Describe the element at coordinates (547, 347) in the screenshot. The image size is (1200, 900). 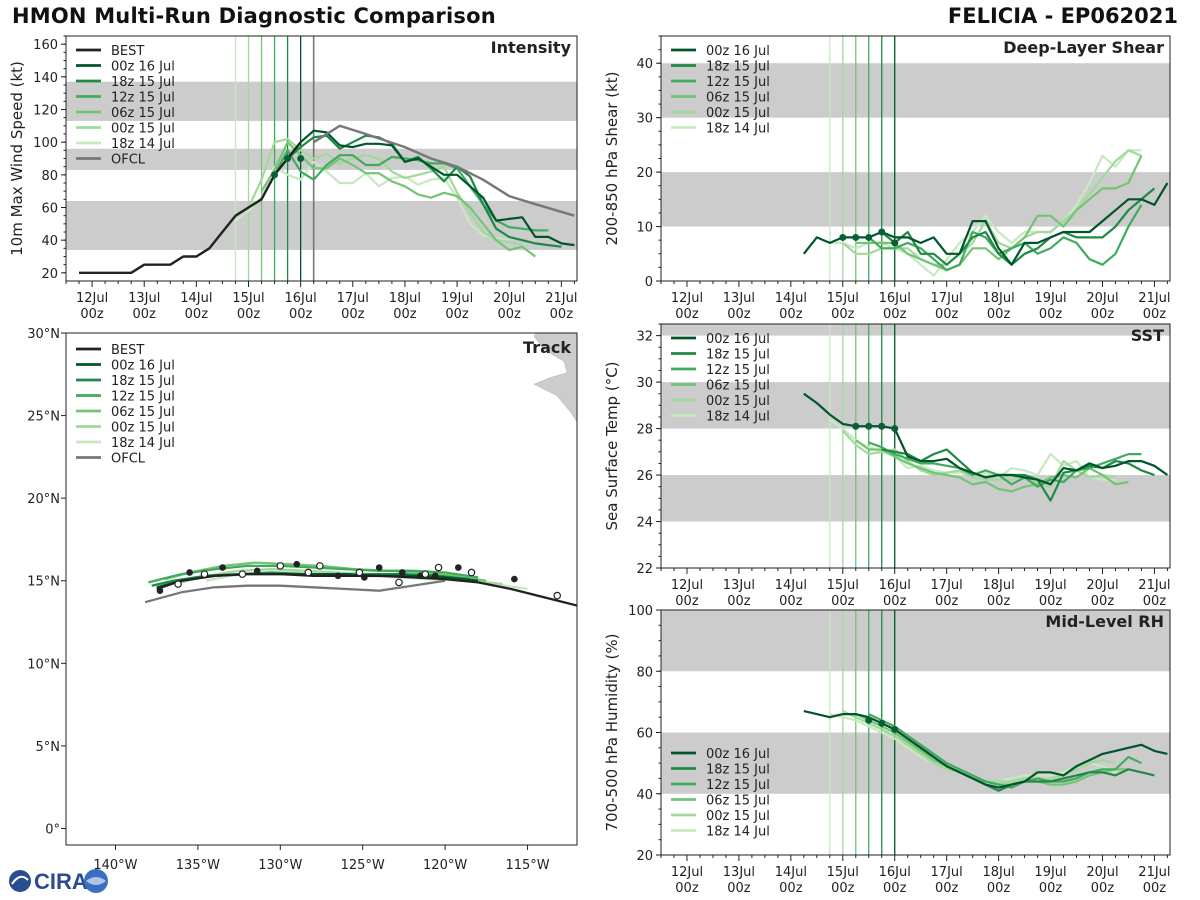
I see `panel-title: Track` at that location.